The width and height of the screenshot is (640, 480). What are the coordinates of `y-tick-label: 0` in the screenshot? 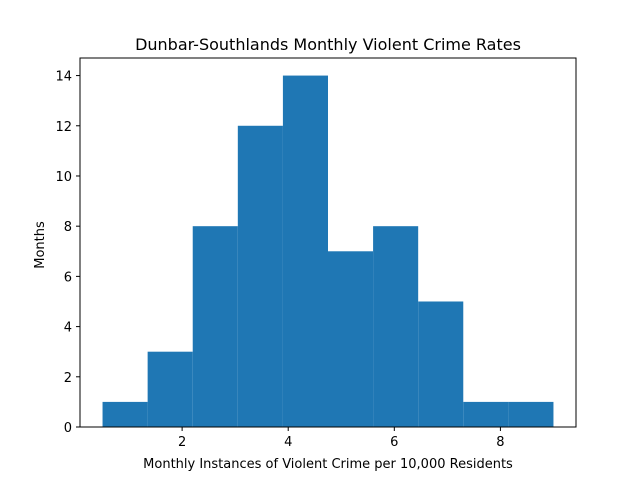 It's located at (68, 428).